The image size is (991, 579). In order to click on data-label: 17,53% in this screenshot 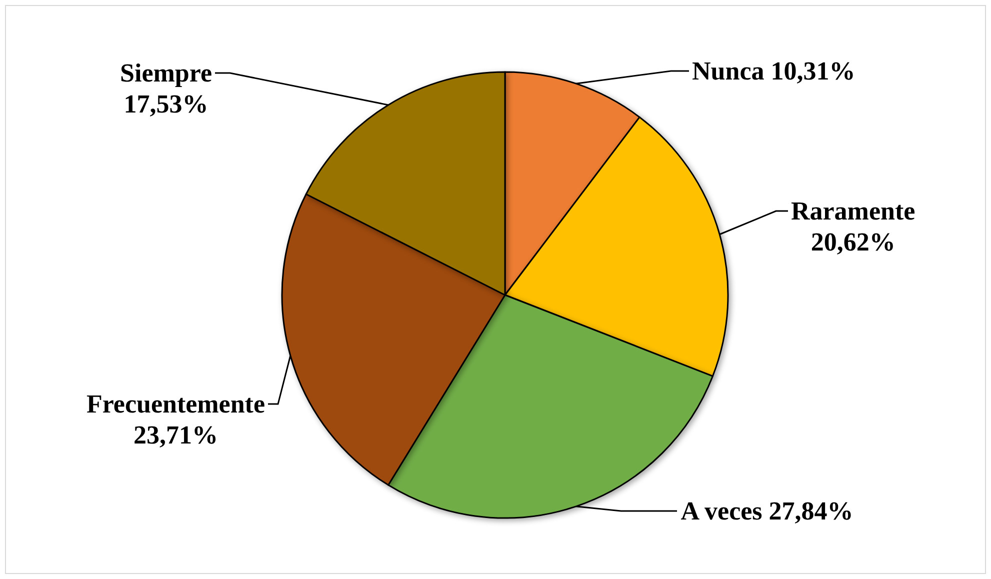, I will do `click(166, 104)`.